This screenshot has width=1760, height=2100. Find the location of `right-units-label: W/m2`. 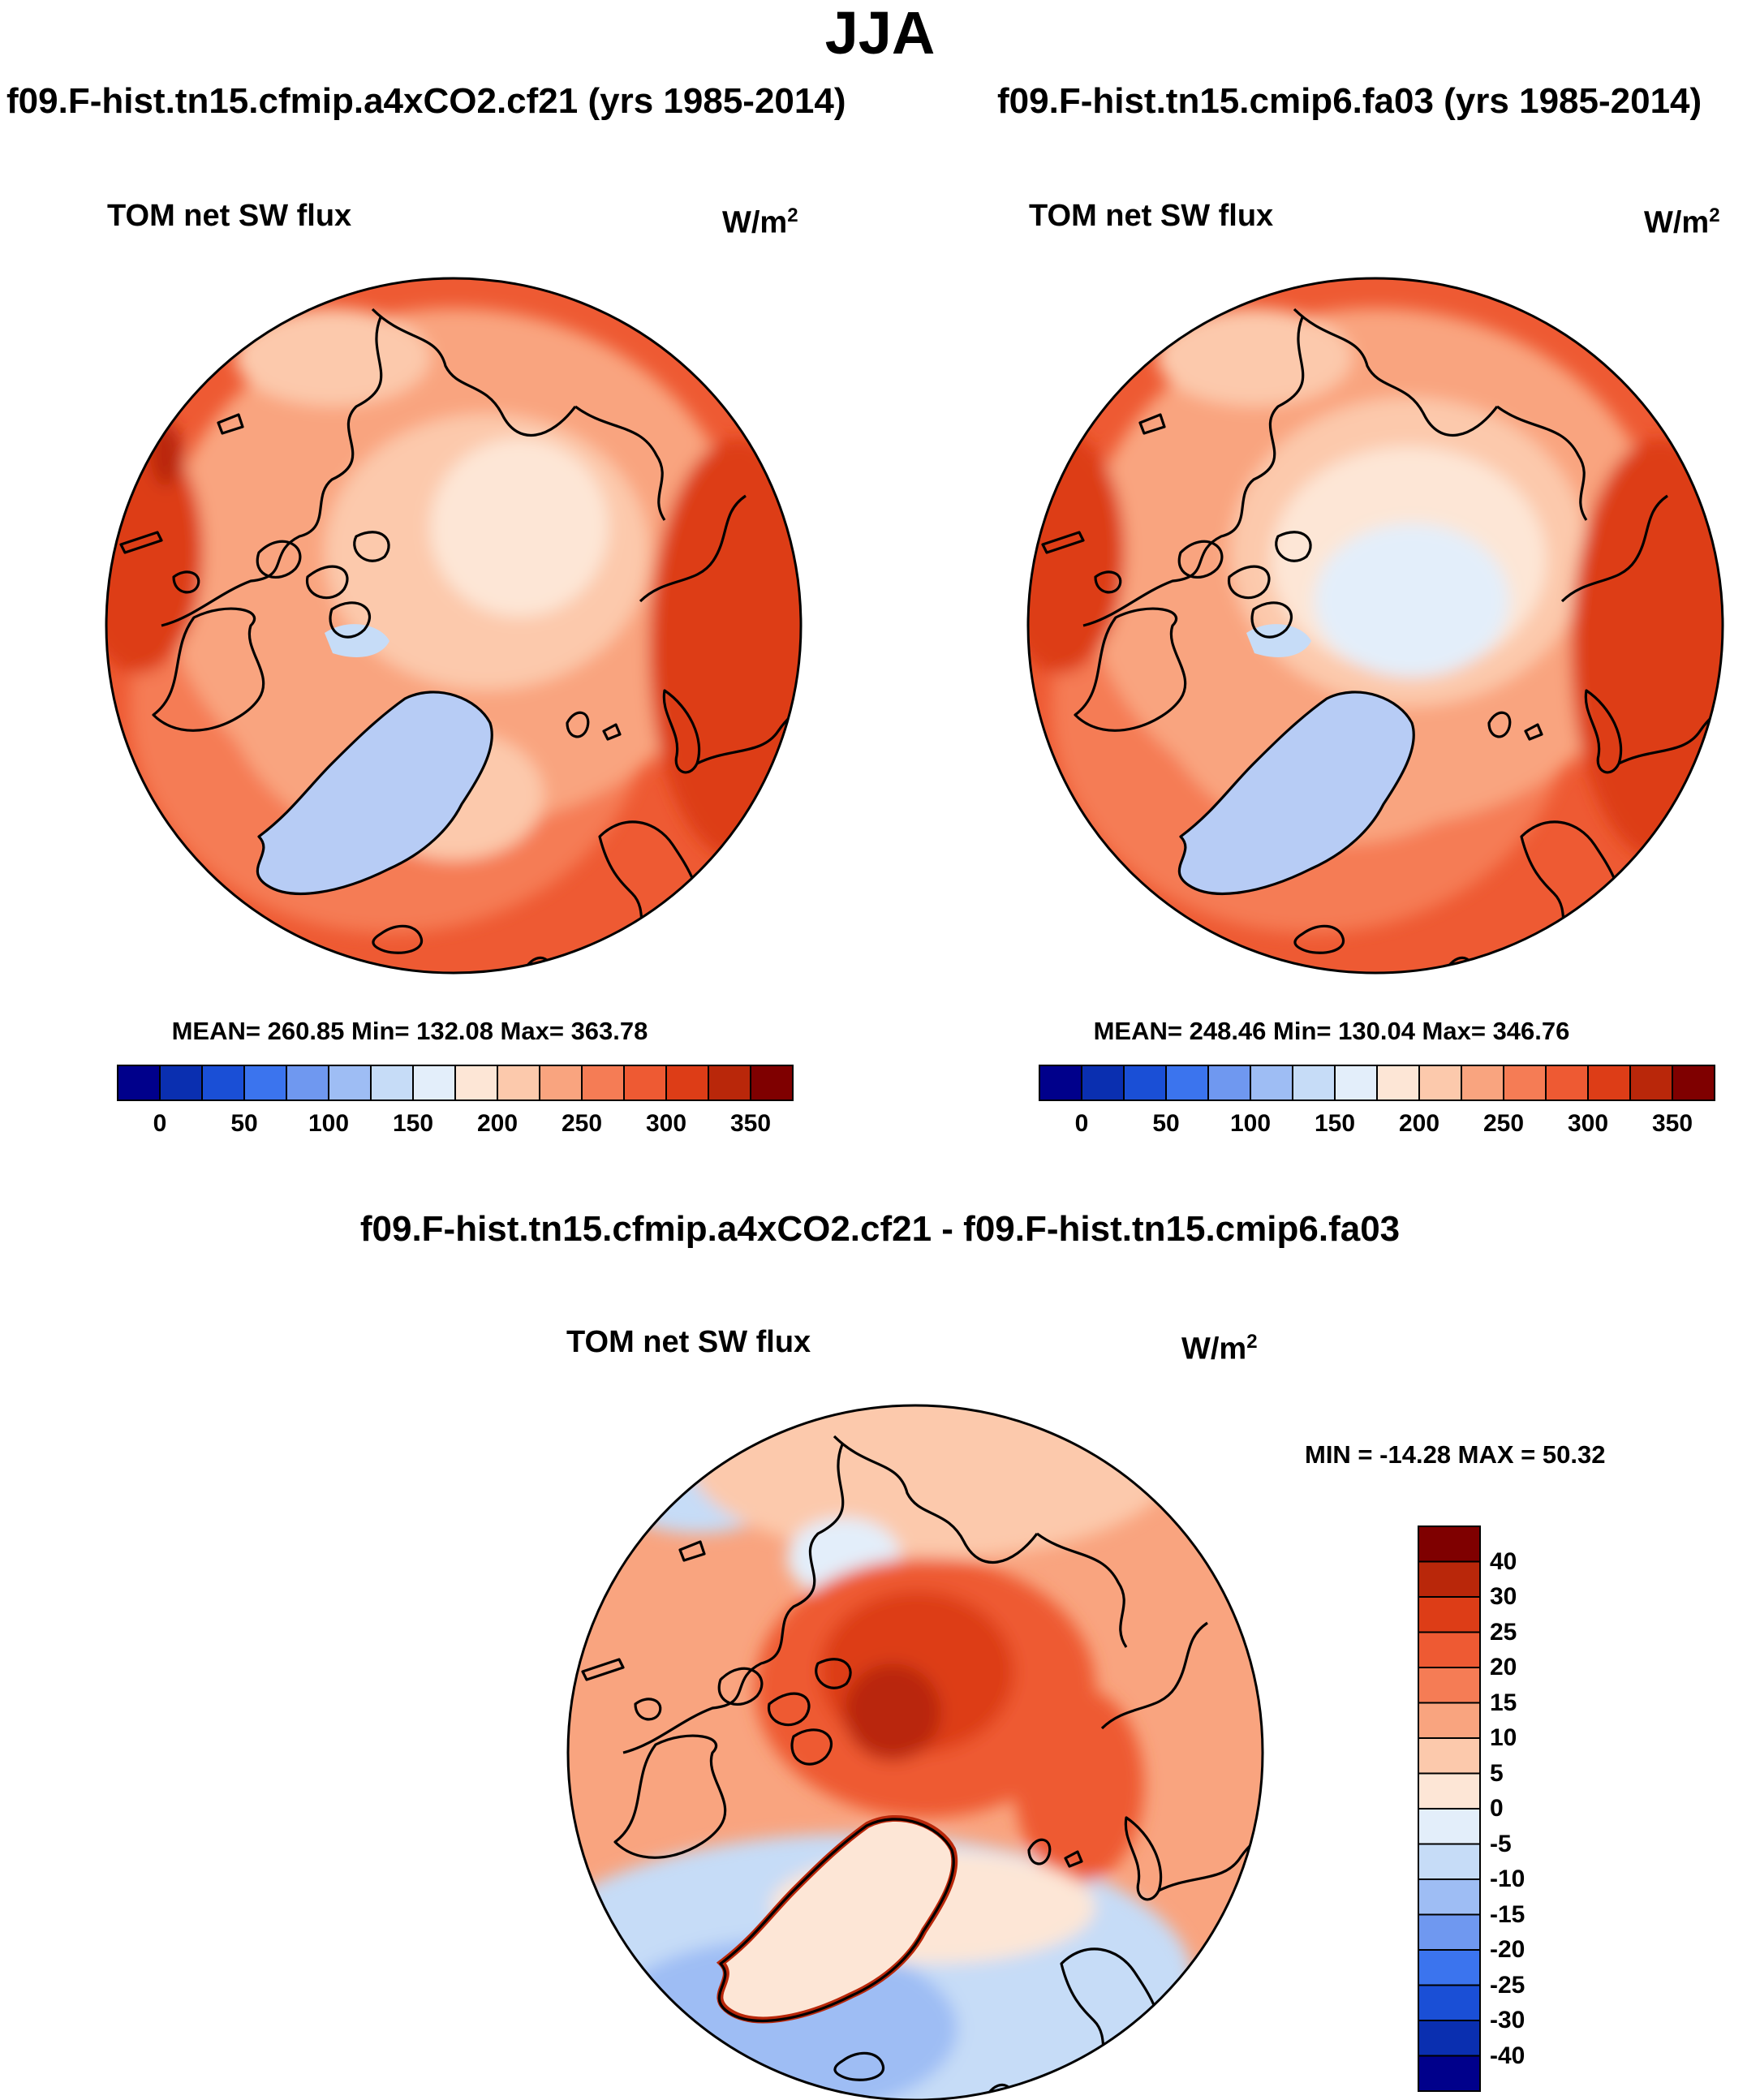

right-units-label: W/m2 is located at coordinates (1682, 219).